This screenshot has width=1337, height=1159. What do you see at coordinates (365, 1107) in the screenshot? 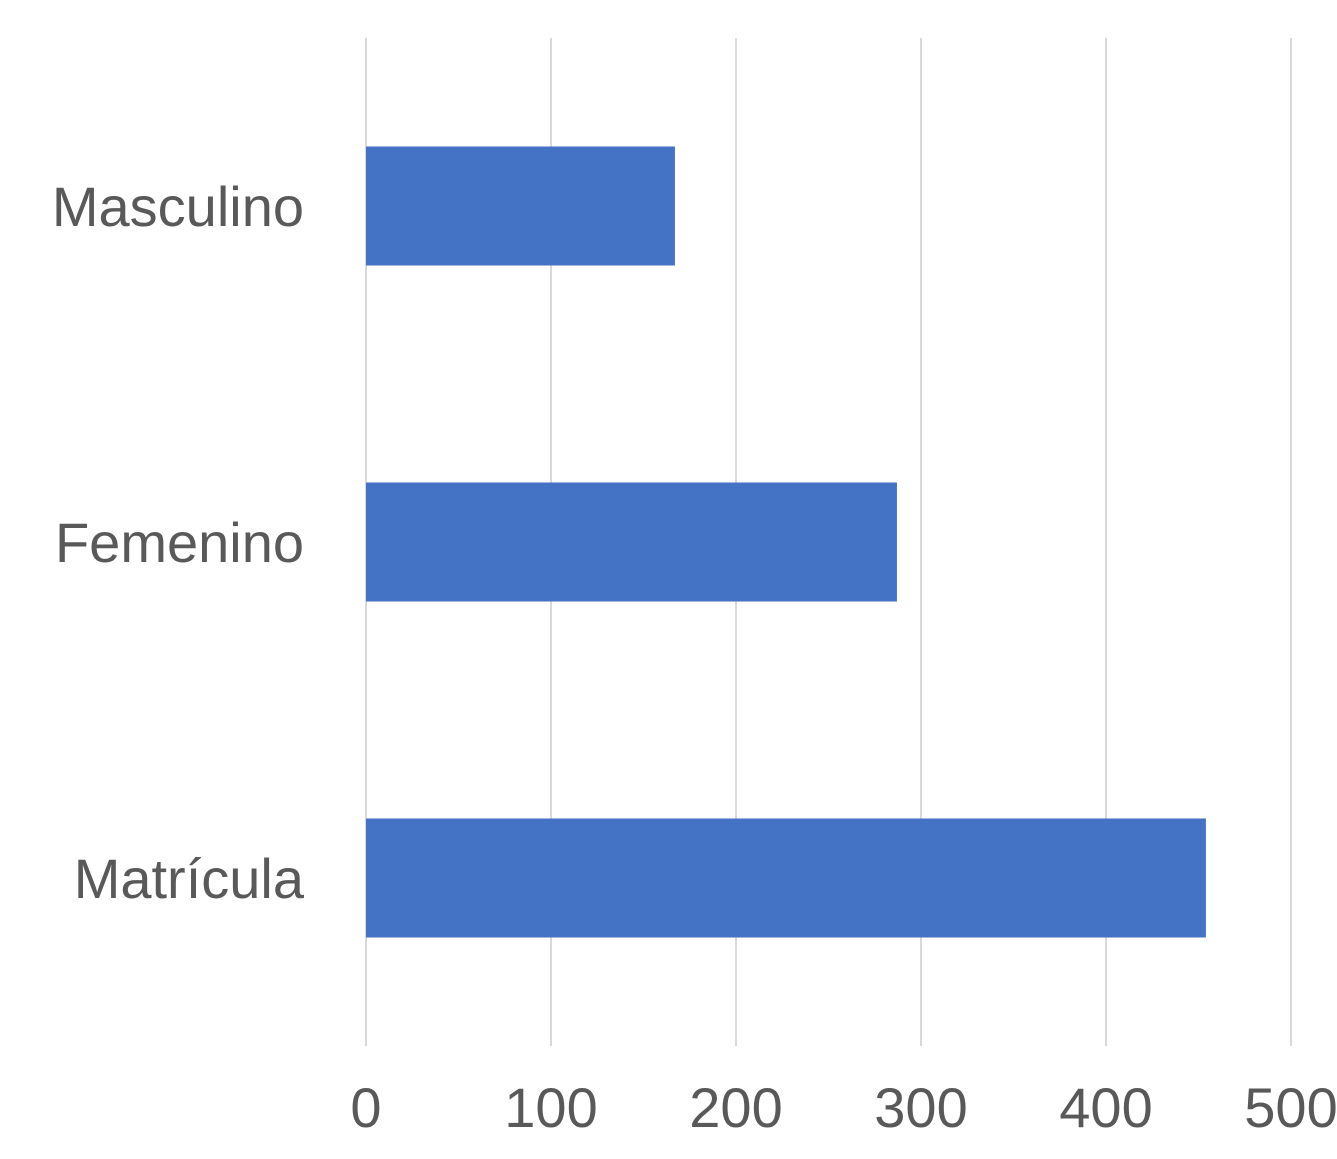
I see `x-tick-label: 0` at bounding box center [365, 1107].